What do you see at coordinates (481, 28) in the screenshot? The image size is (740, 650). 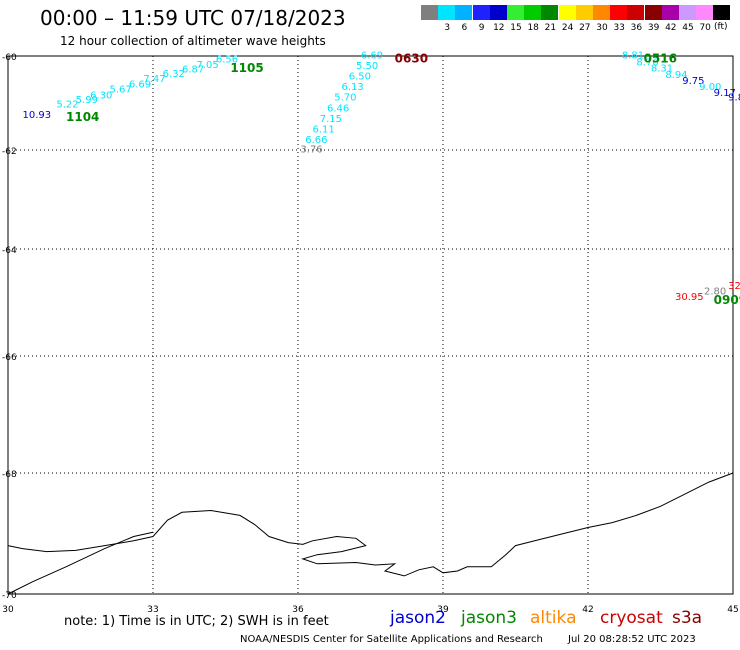 I see `color-scale-label: 9` at bounding box center [481, 28].